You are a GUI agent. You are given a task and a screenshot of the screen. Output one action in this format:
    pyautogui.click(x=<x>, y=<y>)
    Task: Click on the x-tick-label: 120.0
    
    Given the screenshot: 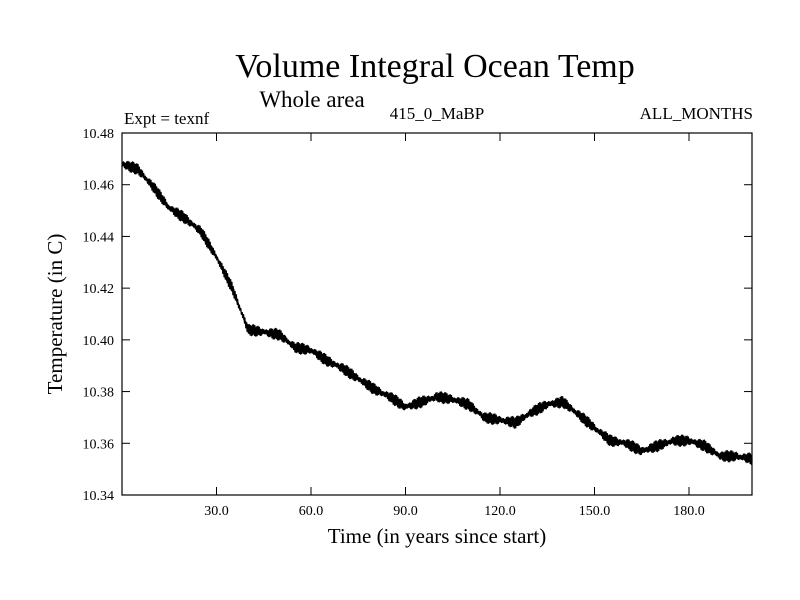 What is the action you would take?
    pyautogui.click(x=500, y=511)
    